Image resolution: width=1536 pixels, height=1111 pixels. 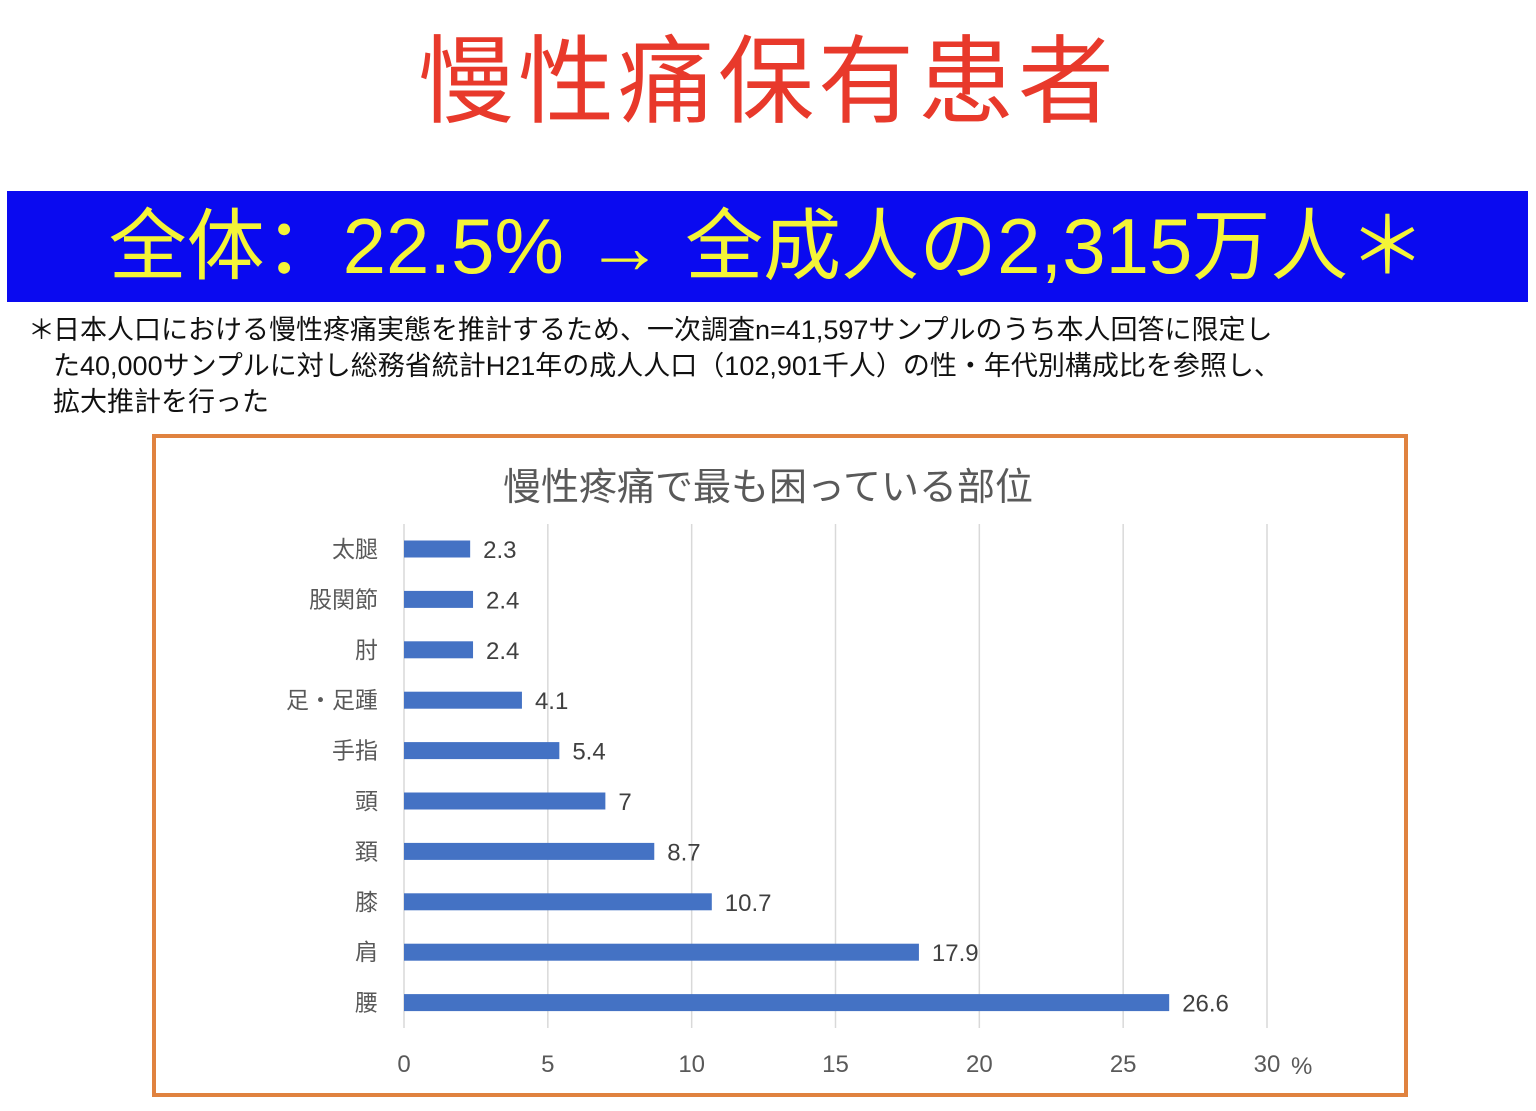 What do you see at coordinates (41, 330) in the screenshot?
I see `footnote-asterisk: ＊` at bounding box center [41, 330].